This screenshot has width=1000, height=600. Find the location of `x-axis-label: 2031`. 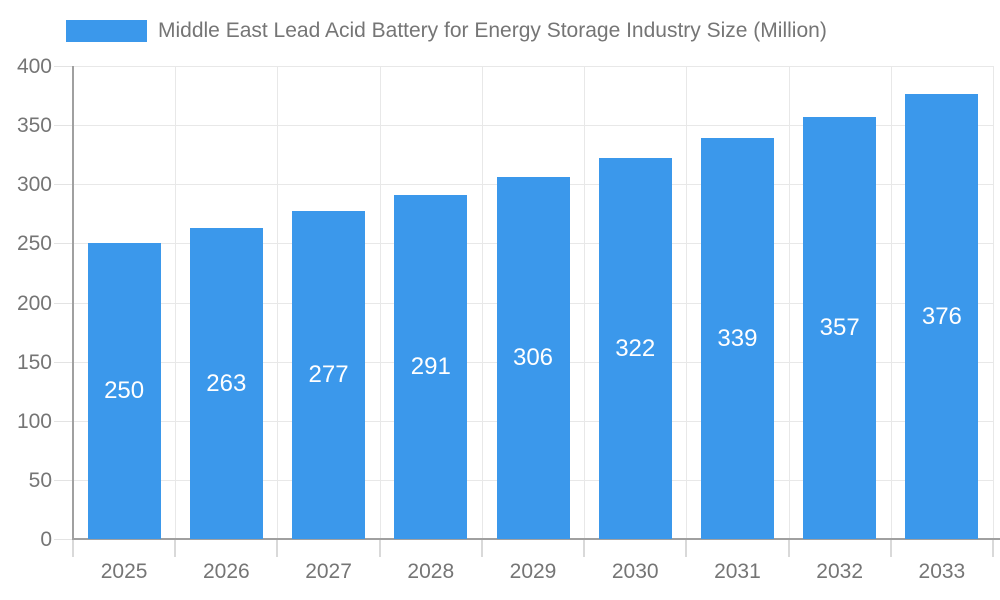

x-axis-label: 2031 is located at coordinates (737, 571).